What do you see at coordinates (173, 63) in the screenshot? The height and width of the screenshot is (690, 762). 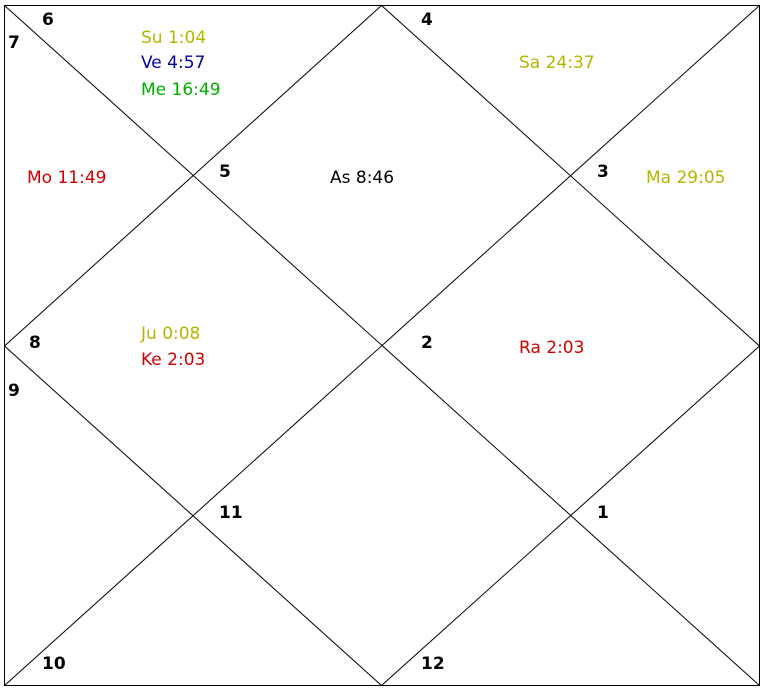 I see `planet-venus: Ve 4:57` at bounding box center [173, 63].